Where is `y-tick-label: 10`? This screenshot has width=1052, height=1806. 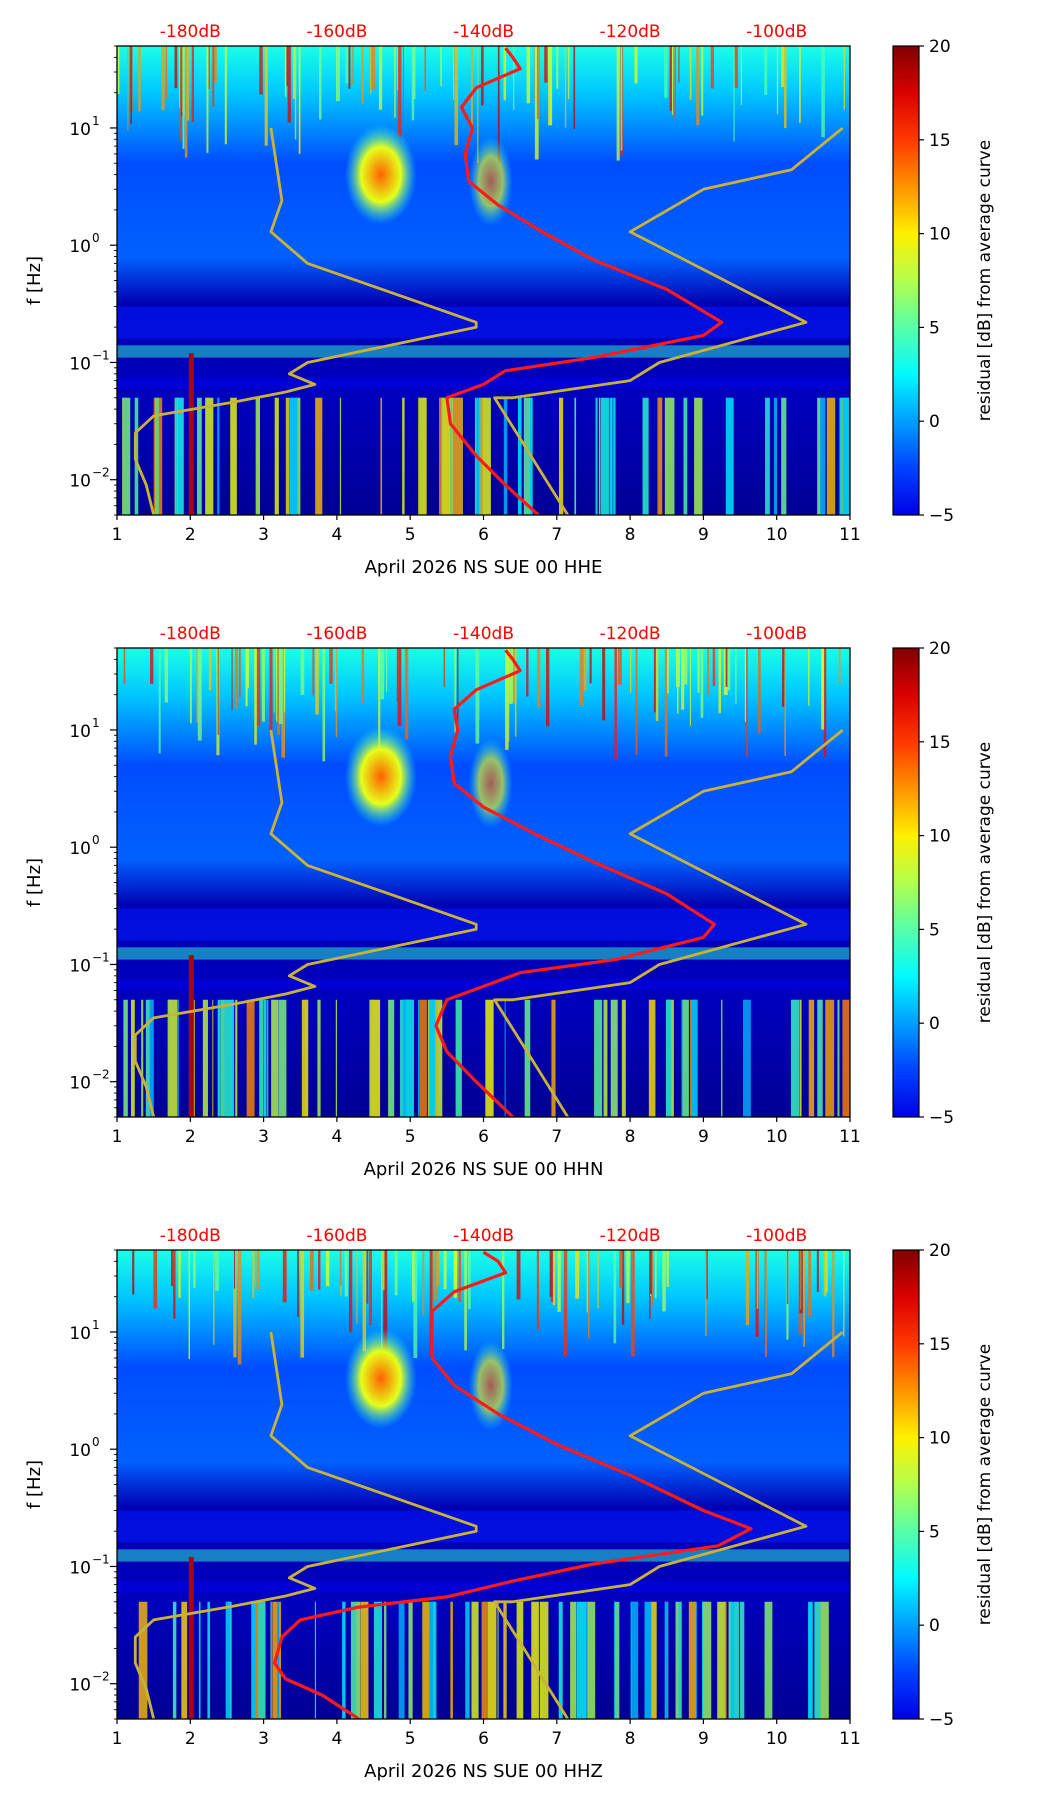
y-tick-label: 10 is located at coordinates (80, 1334).